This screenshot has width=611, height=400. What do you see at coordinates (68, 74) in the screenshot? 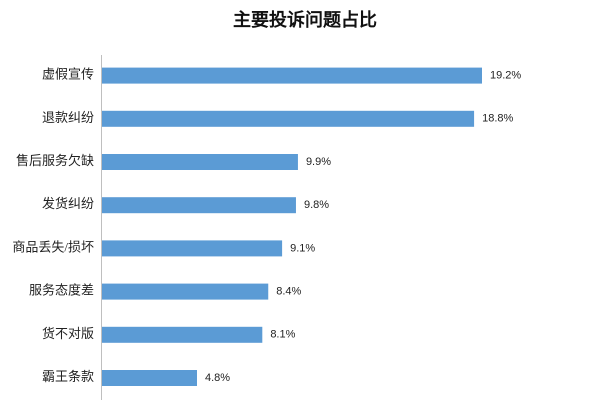
I see `category-label: 虚假宣传` at bounding box center [68, 74].